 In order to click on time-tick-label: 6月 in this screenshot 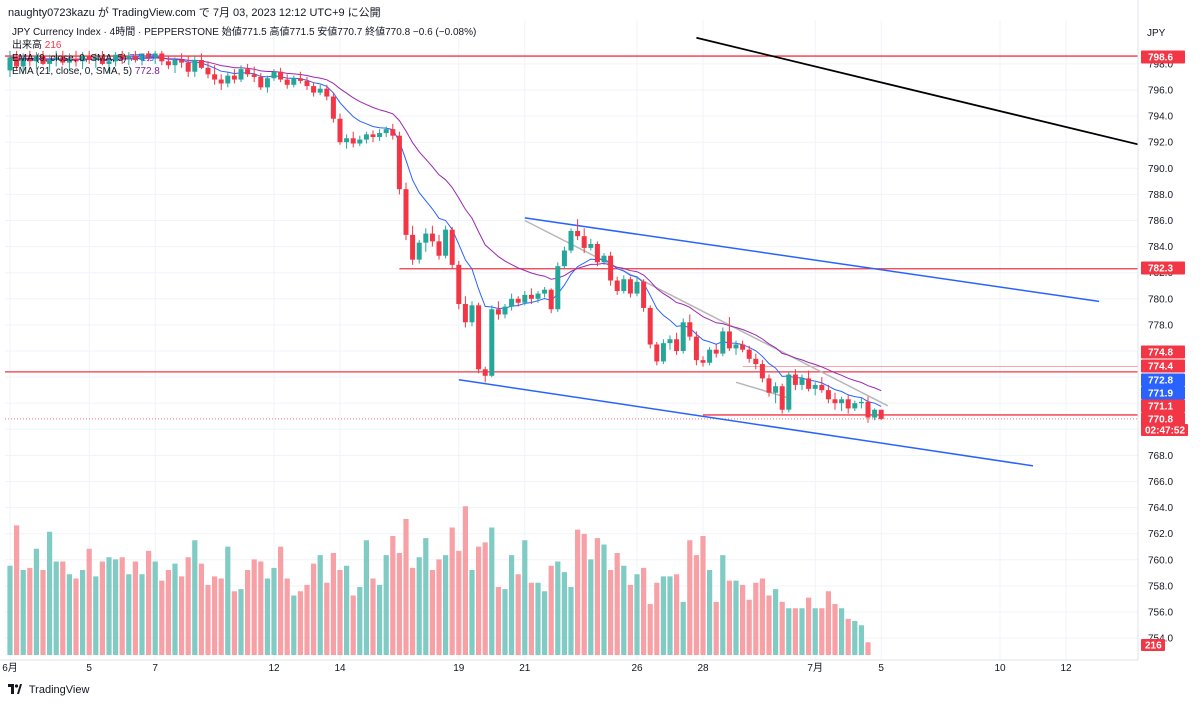, I will do `click(10, 668)`.